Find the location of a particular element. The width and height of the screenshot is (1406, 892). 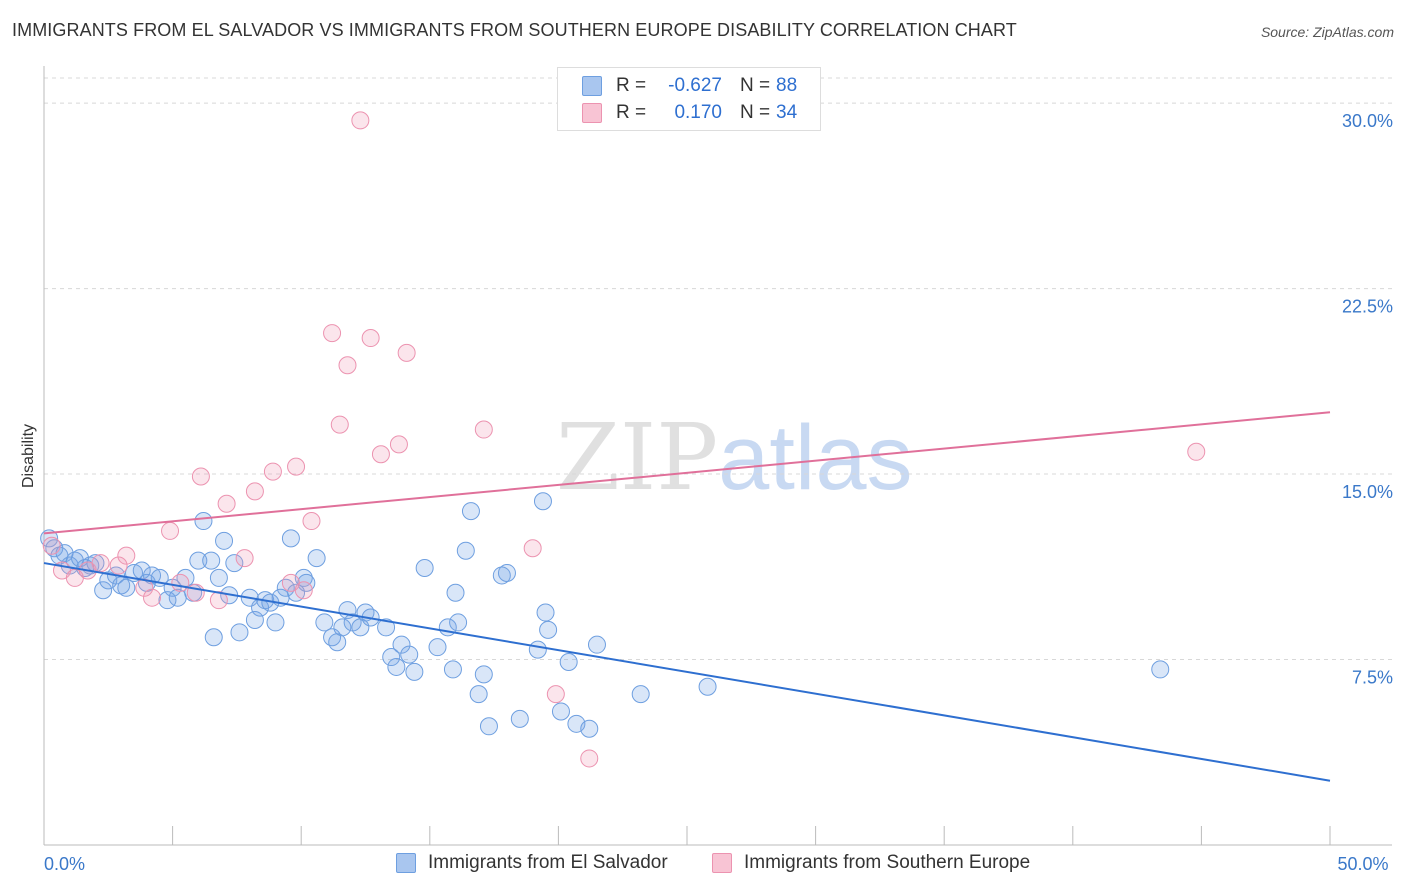

stats-legend: R = -0.627 N = 88 R = 0.170 N = 34 is located at coordinates (689, 99).